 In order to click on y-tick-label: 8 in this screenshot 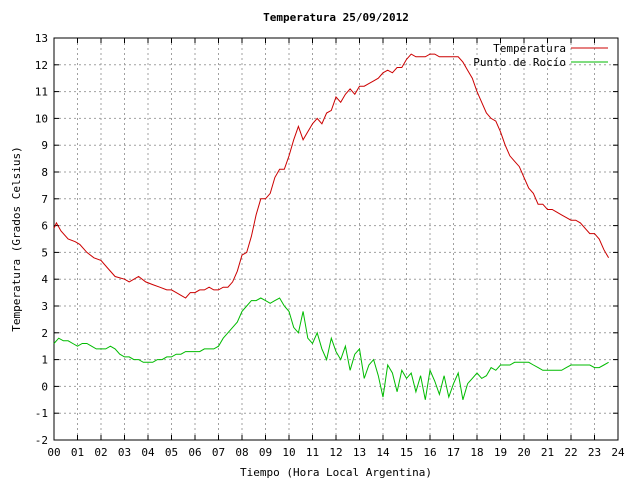, I will do `click(44, 172)`.